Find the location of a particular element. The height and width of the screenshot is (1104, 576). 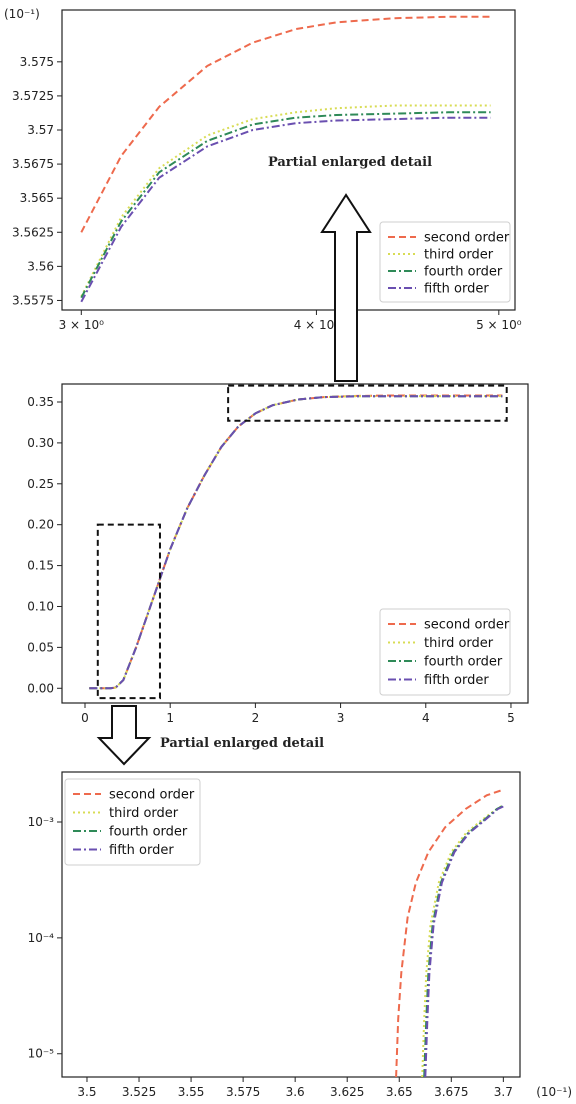

x-tick-label: 4 × 10⁰ is located at coordinates (317, 325).